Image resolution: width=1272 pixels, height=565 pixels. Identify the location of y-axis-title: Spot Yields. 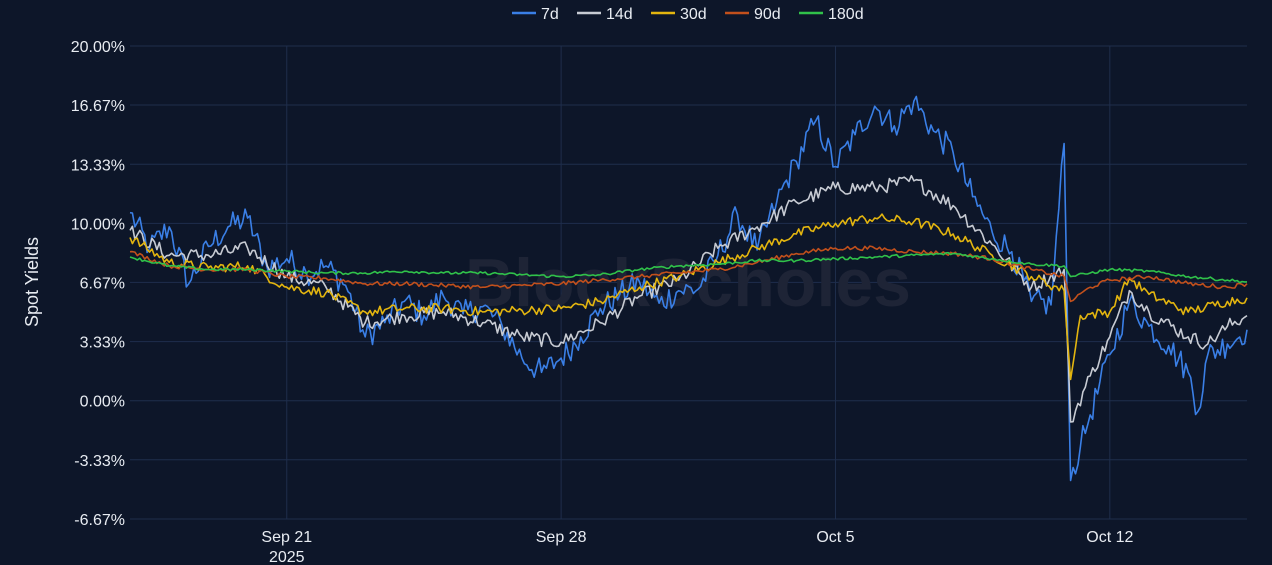
(32, 282).